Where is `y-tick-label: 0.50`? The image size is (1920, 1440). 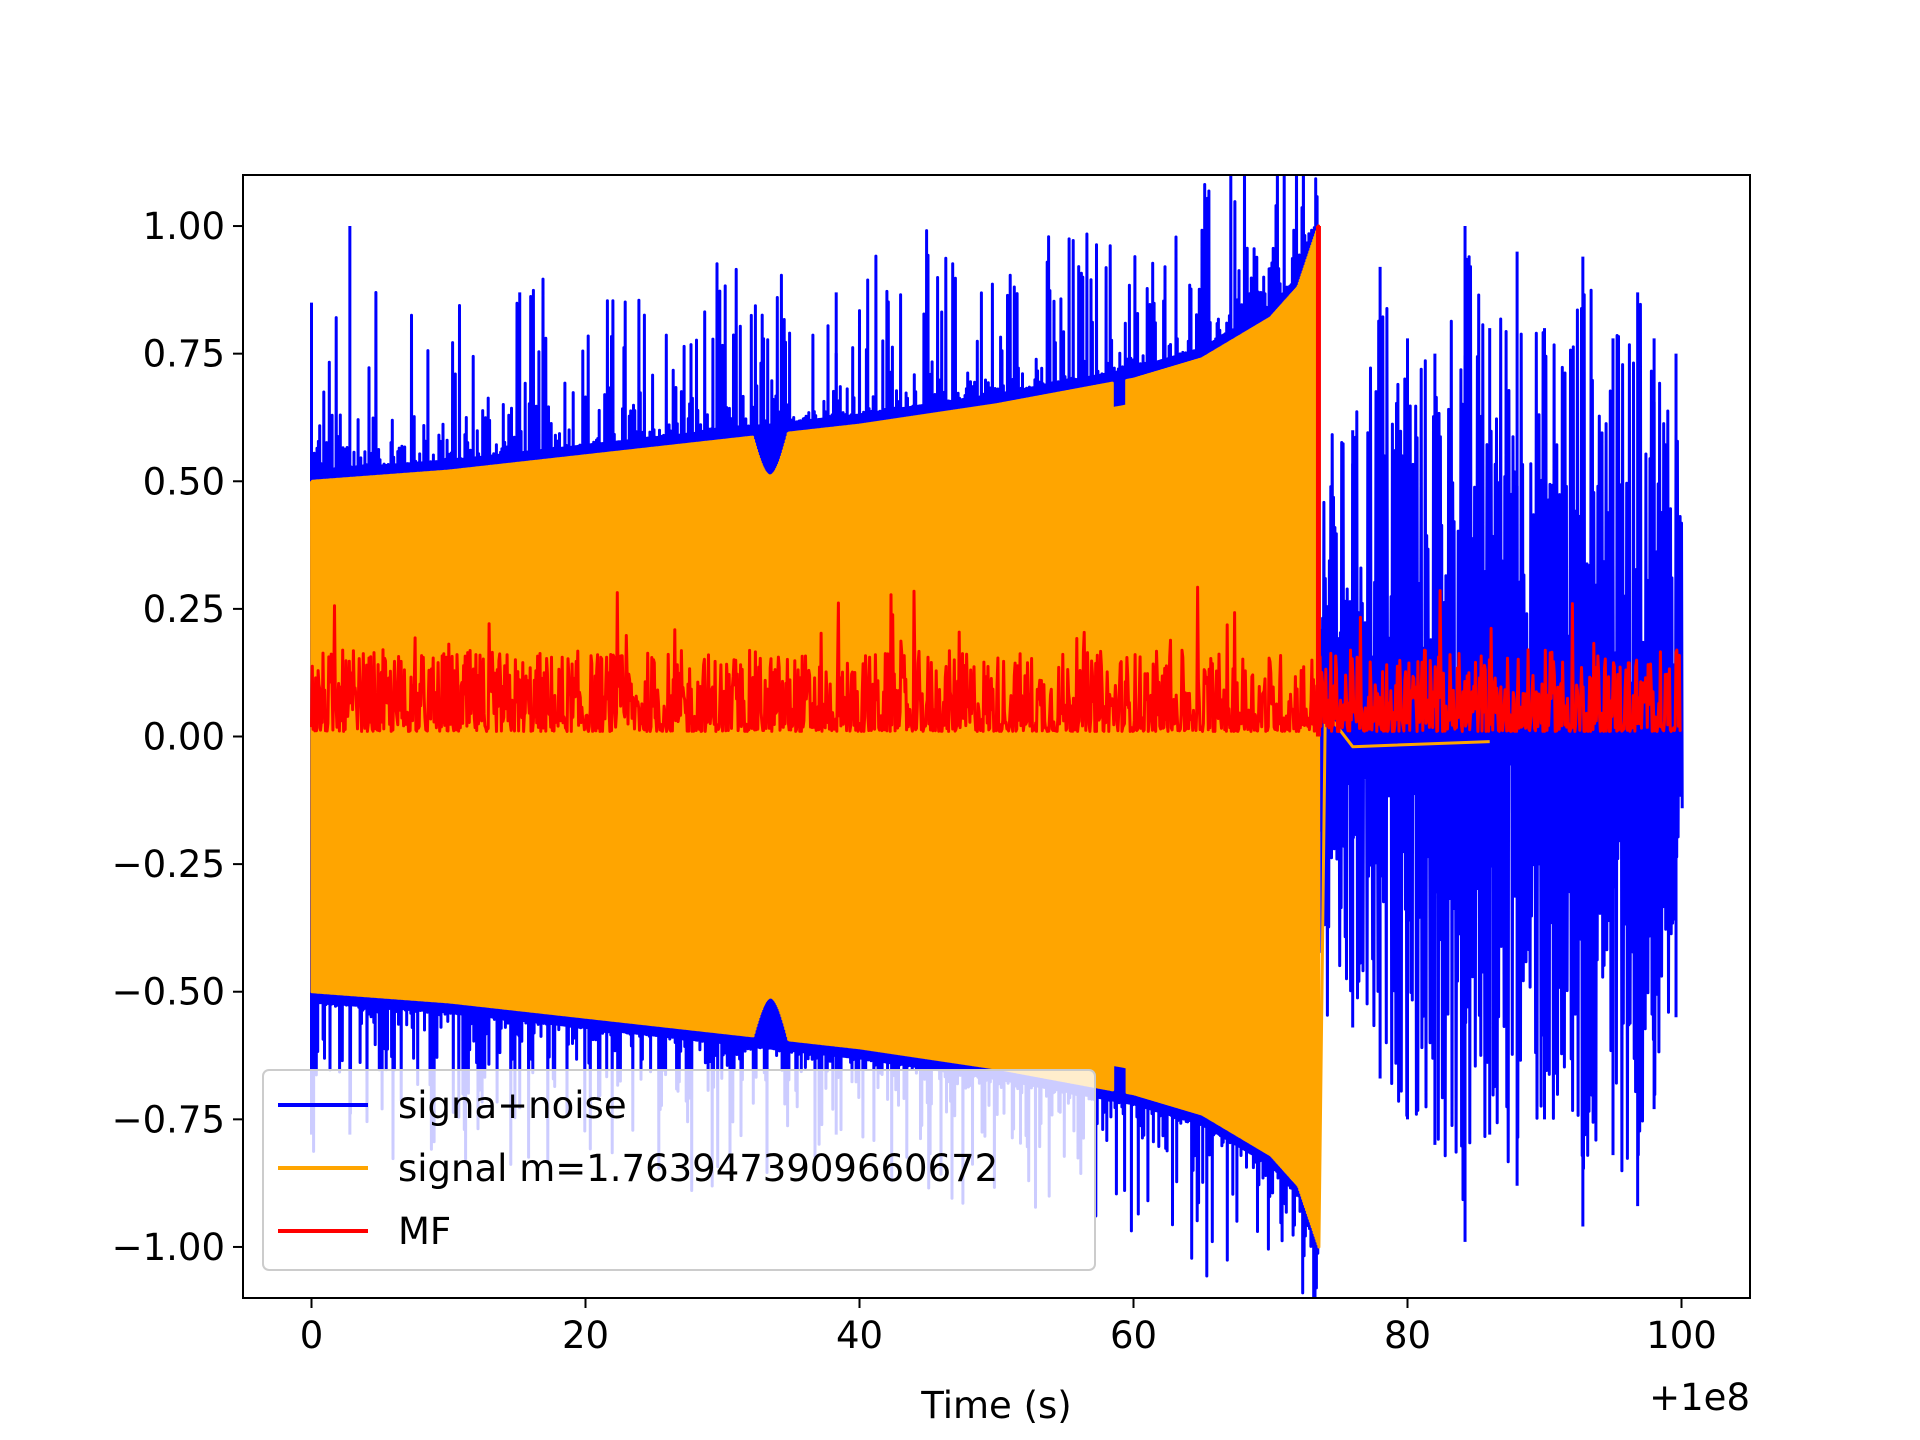 y-tick-label: 0.50 is located at coordinates (184, 481).